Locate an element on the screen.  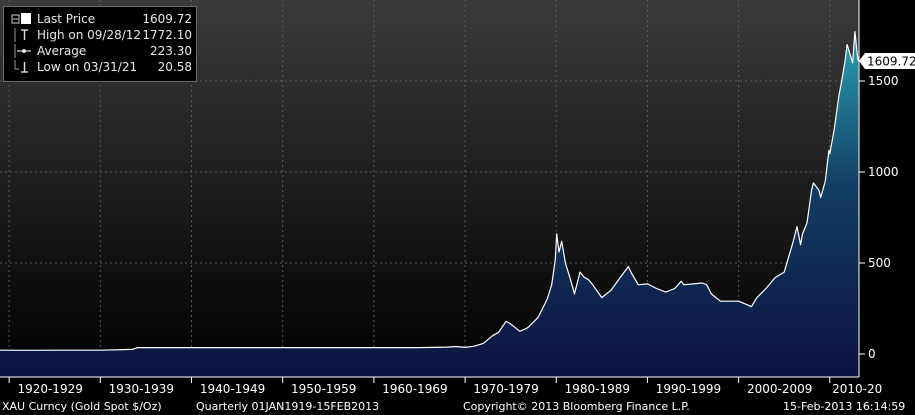
legend-item-low: Low on 03/31/21 20.58 is located at coordinates (98, 67).